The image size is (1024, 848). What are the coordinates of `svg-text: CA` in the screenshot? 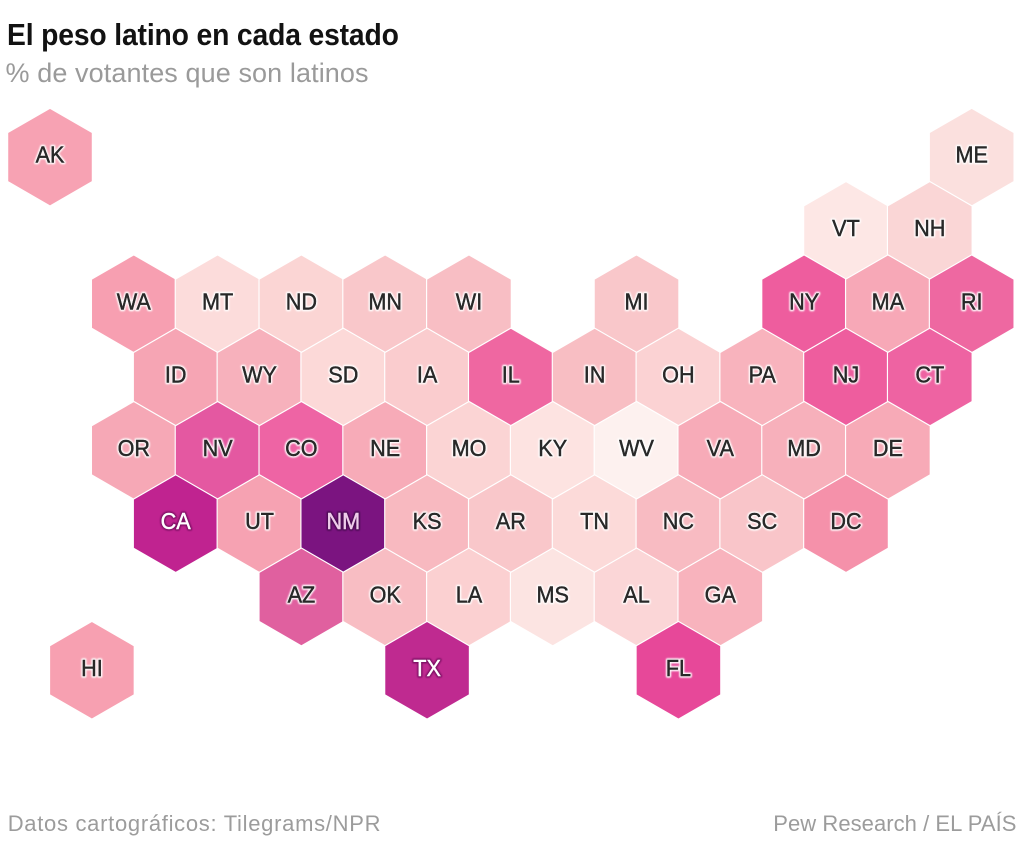 It's located at (176, 522).